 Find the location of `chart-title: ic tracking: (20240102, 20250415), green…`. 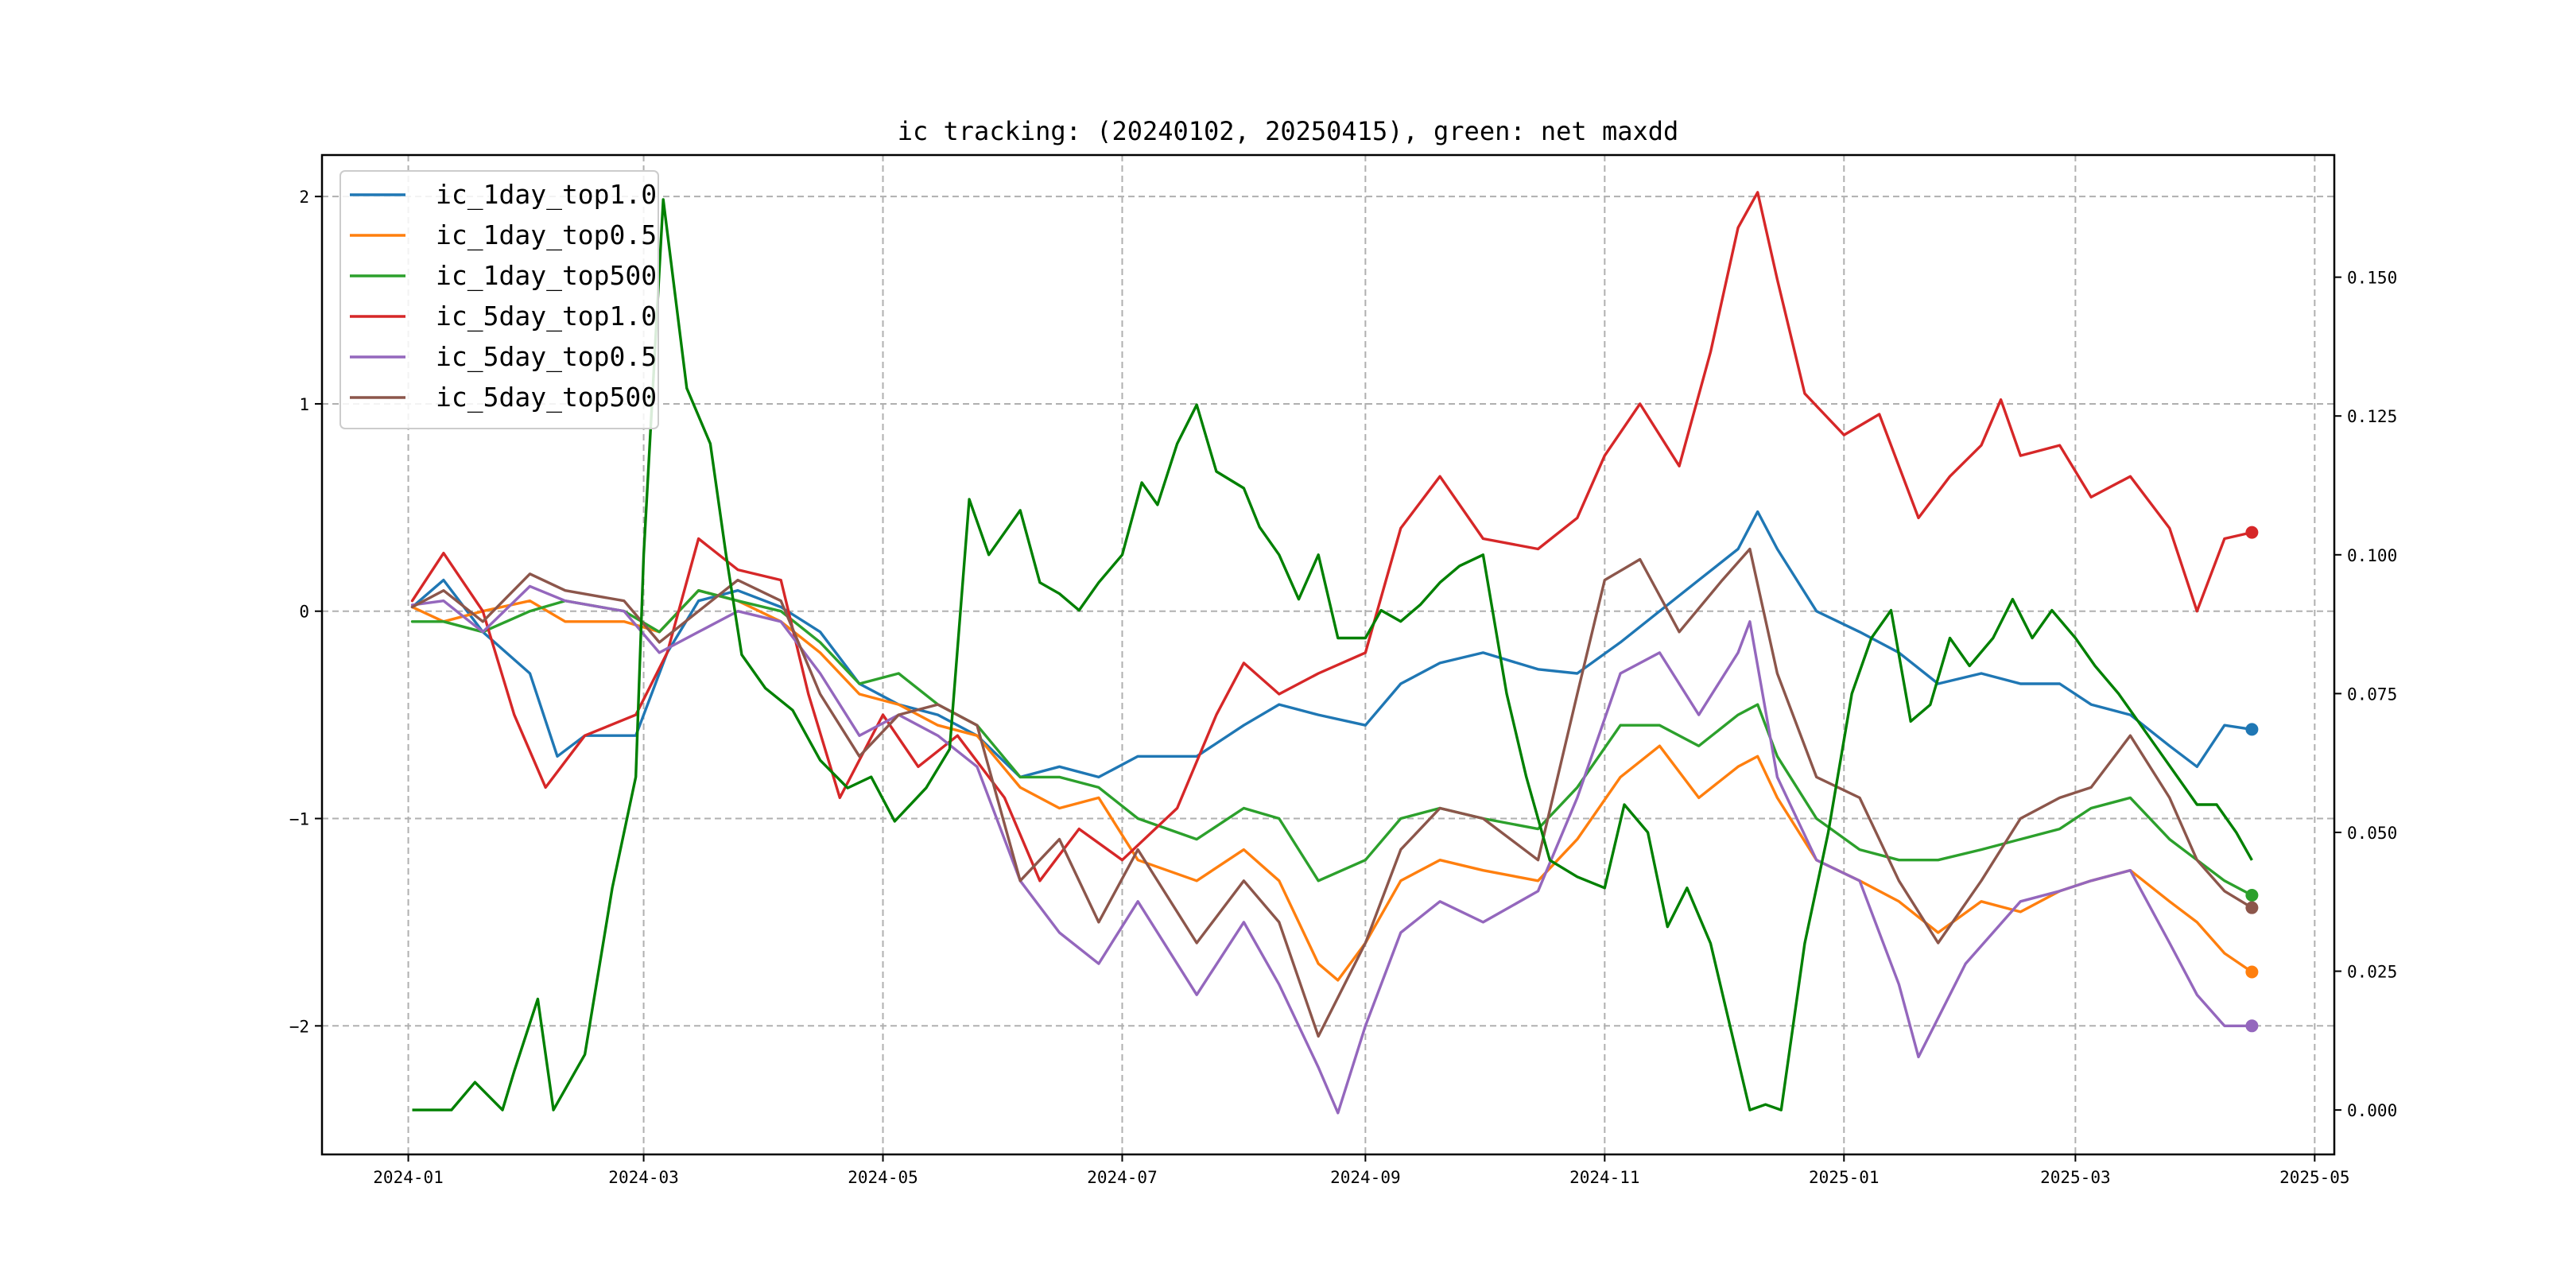

chart-title: ic tracking: (20240102, 20250415), green… is located at coordinates (1289, 131).